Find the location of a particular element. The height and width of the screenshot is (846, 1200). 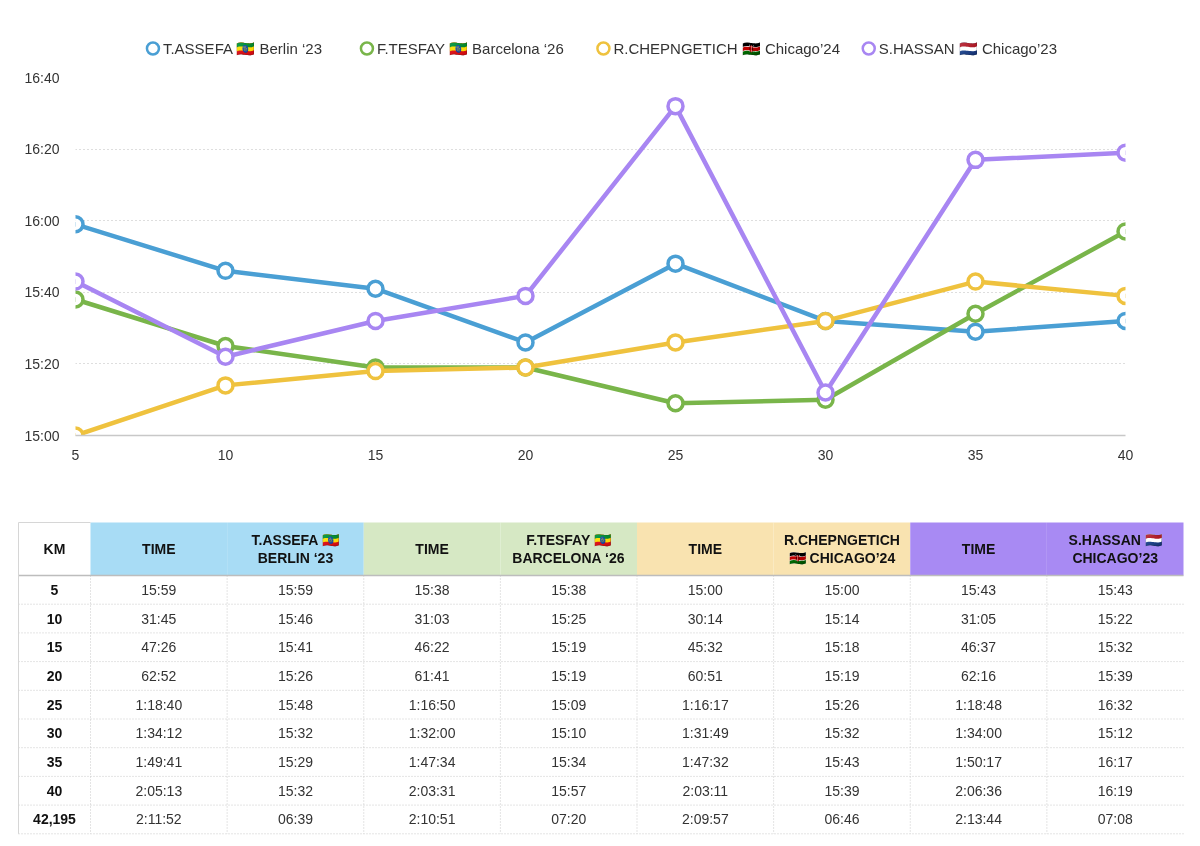

y-tick-label: 25 is located at coordinates (54, 704).